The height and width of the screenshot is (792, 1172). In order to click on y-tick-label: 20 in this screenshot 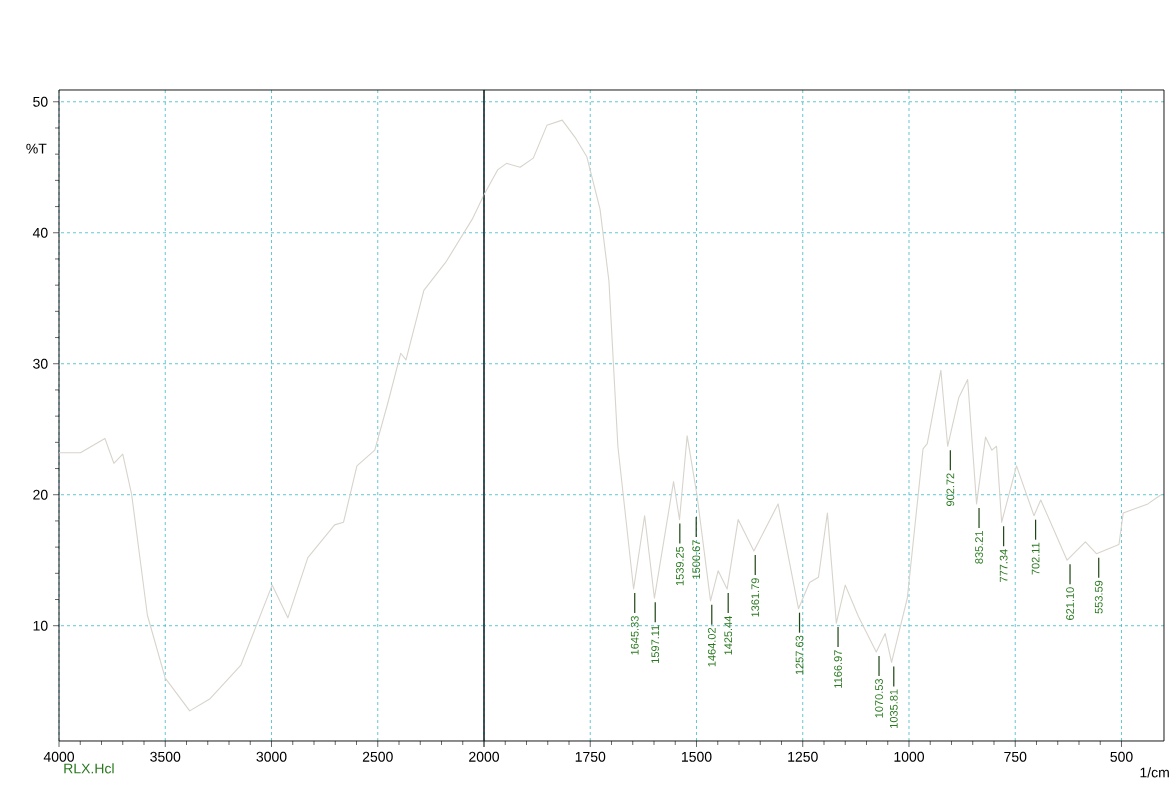, I will do `click(40, 494)`.